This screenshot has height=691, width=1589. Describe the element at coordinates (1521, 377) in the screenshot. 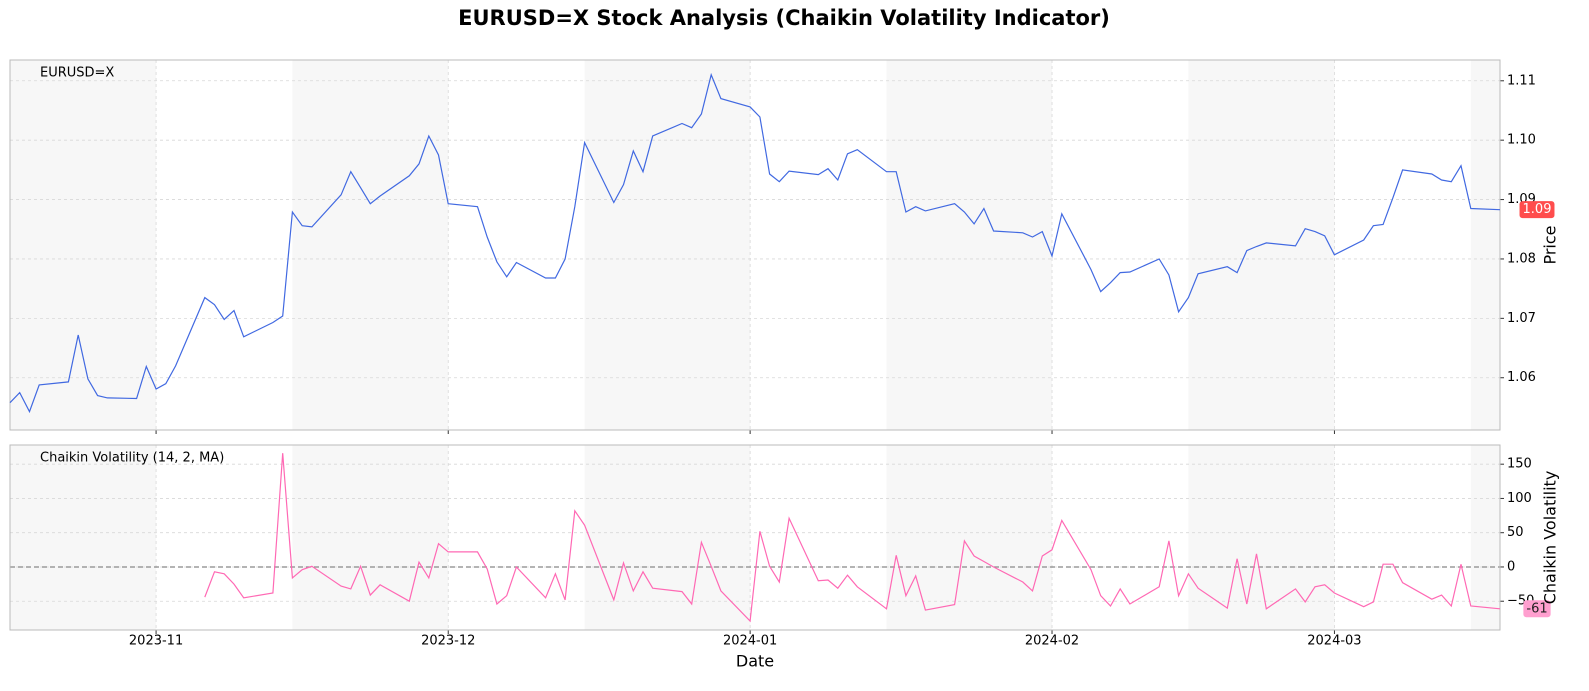

I see `y-tick-label: 1.06` at that location.